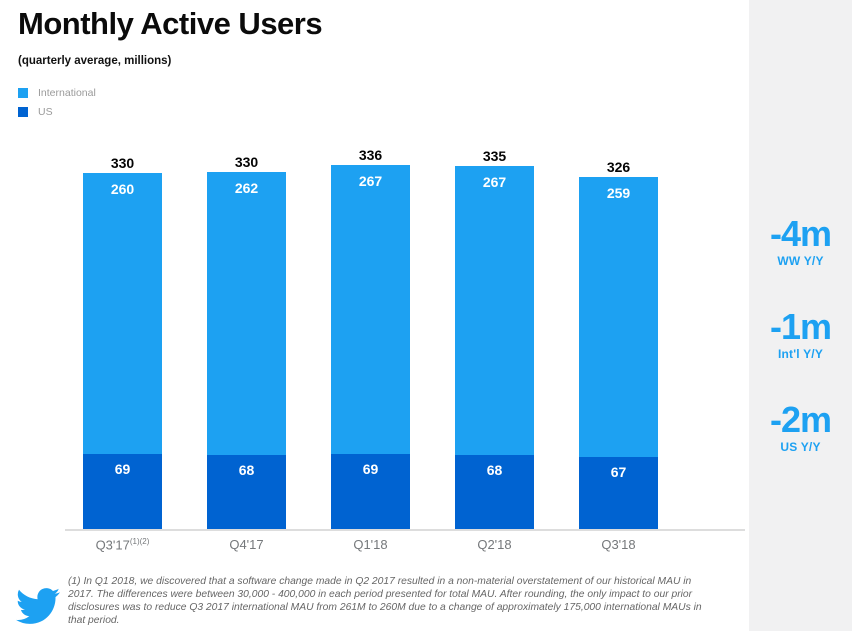 This screenshot has width=852, height=631. I want to click on bar-group-Q3-18: 326 259 67, so click(618, 344).